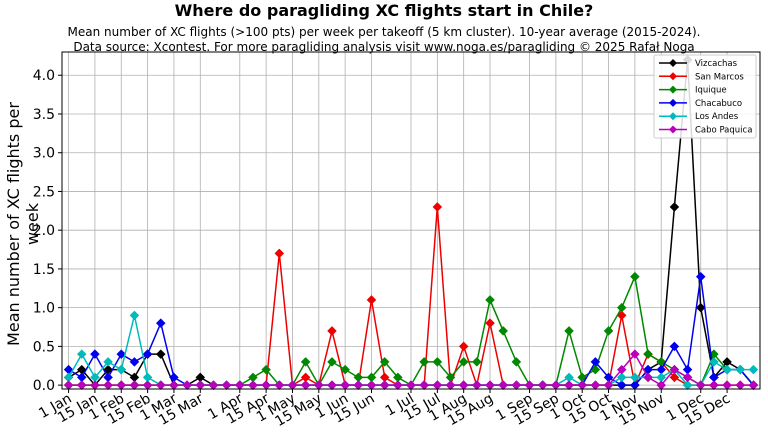 This screenshot has height=432, width=768. I want to click on legend-entry: Los Andes, so click(699, 117).